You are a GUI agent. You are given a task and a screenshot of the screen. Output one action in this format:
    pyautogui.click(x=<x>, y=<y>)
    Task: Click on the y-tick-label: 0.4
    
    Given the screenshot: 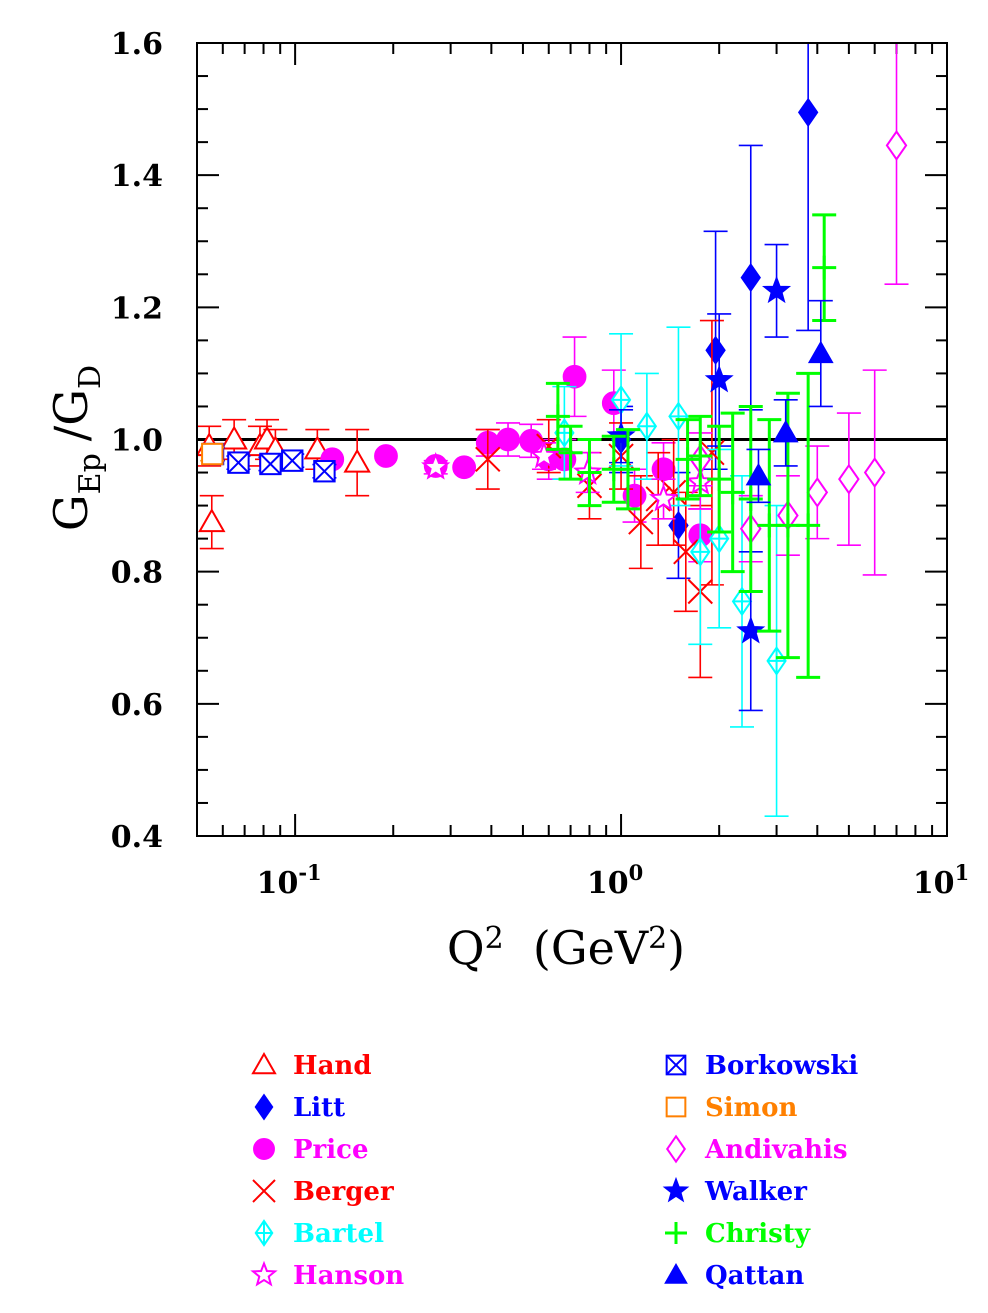 What is the action you would take?
    pyautogui.click(x=137, y=837)
    